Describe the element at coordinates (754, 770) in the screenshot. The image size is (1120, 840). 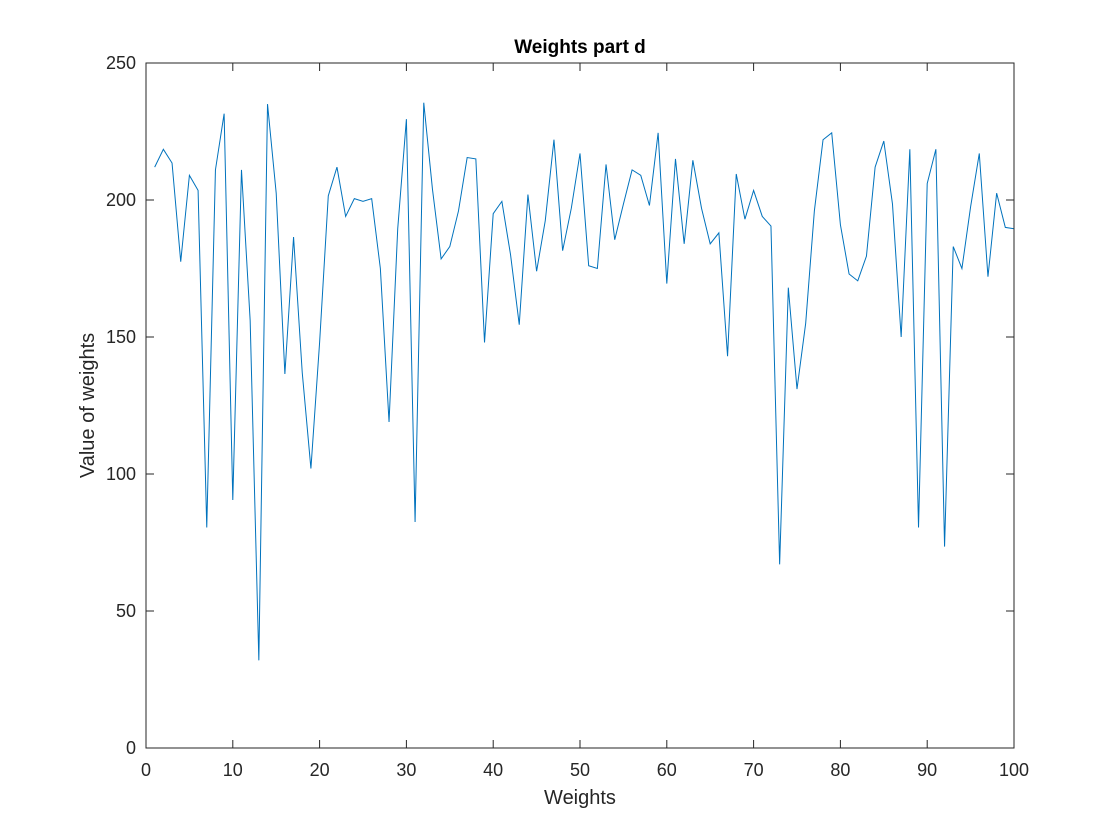
I see `x-tick-label: 70` at that location.